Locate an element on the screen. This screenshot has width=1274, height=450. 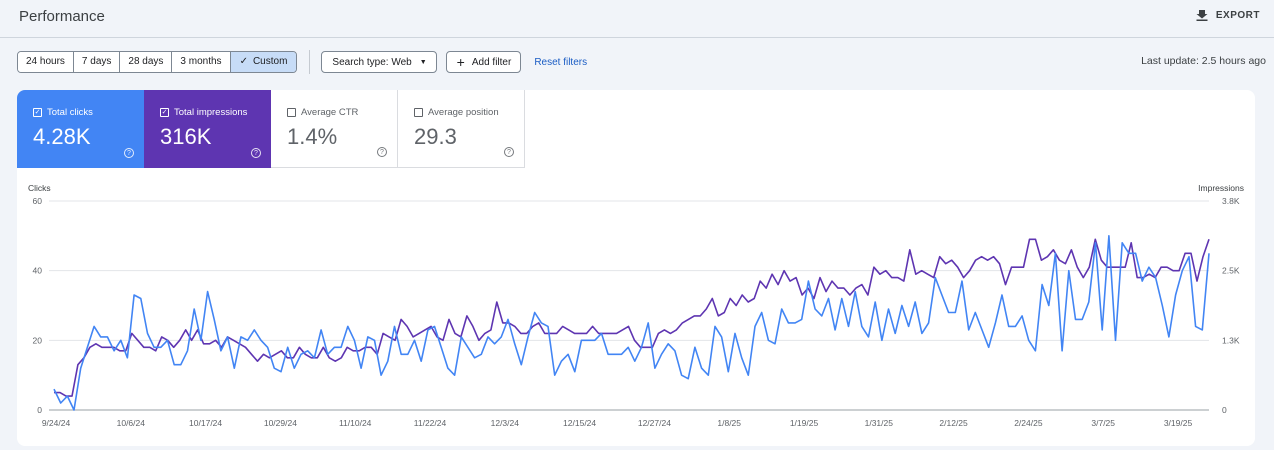
x-tick-label: 9/24/24 is located at coordinates (56, 423).